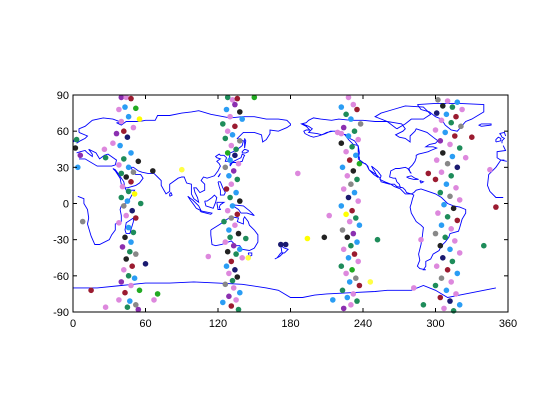  I want to click on x-tick-label-5: 300, so click(435, 324).